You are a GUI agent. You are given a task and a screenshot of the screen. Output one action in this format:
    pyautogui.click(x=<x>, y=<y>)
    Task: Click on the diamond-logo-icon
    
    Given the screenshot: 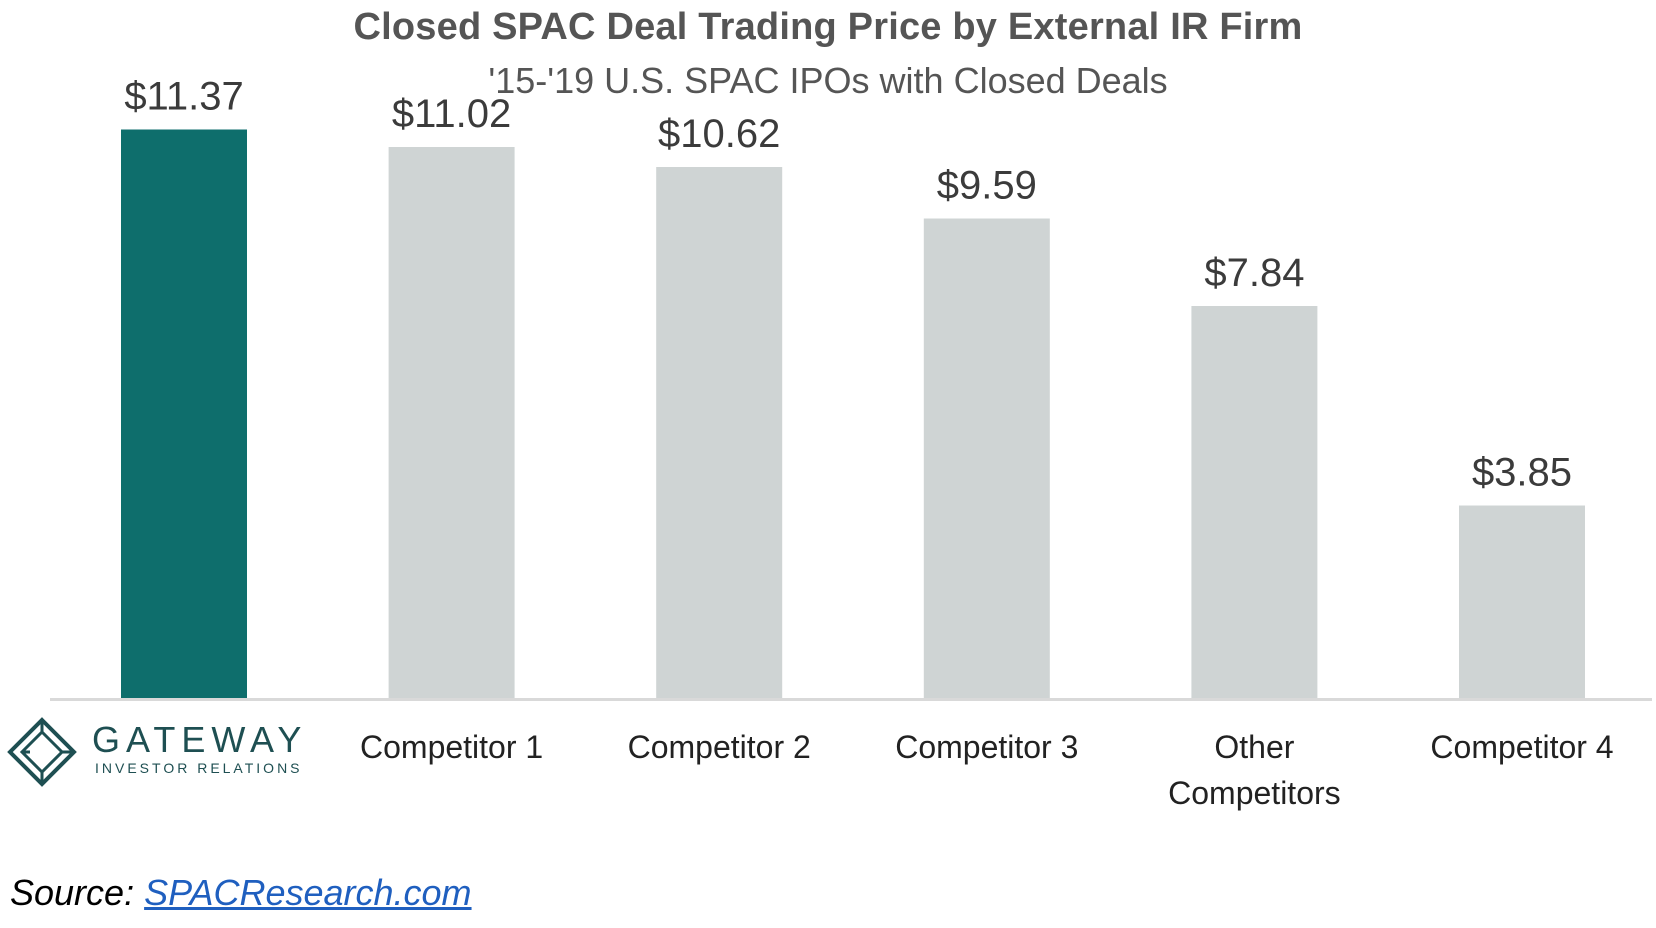 What is the action you would take?
    pyautogui.click(x=42, y=752)
    